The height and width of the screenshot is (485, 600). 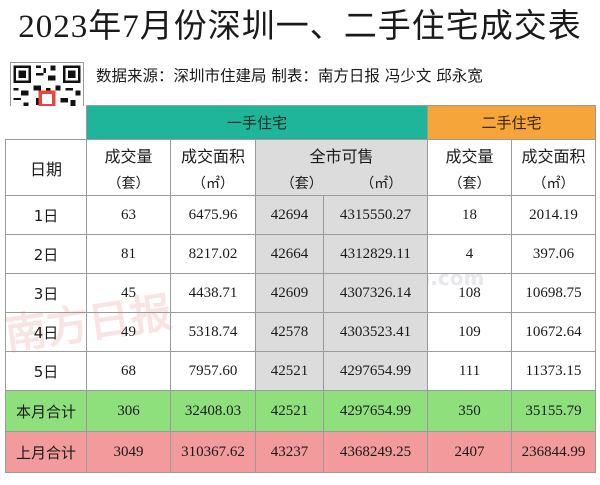 What do you see at coordinates (128, 215) in the screenshot?
I see `cell-volume: 63` at bounding box center [128, 215].